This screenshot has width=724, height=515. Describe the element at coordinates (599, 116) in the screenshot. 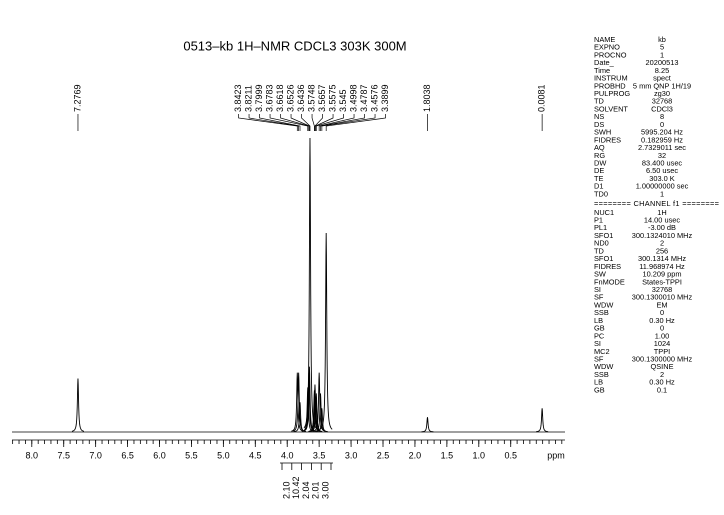

I see `param-name: NS` at that location.